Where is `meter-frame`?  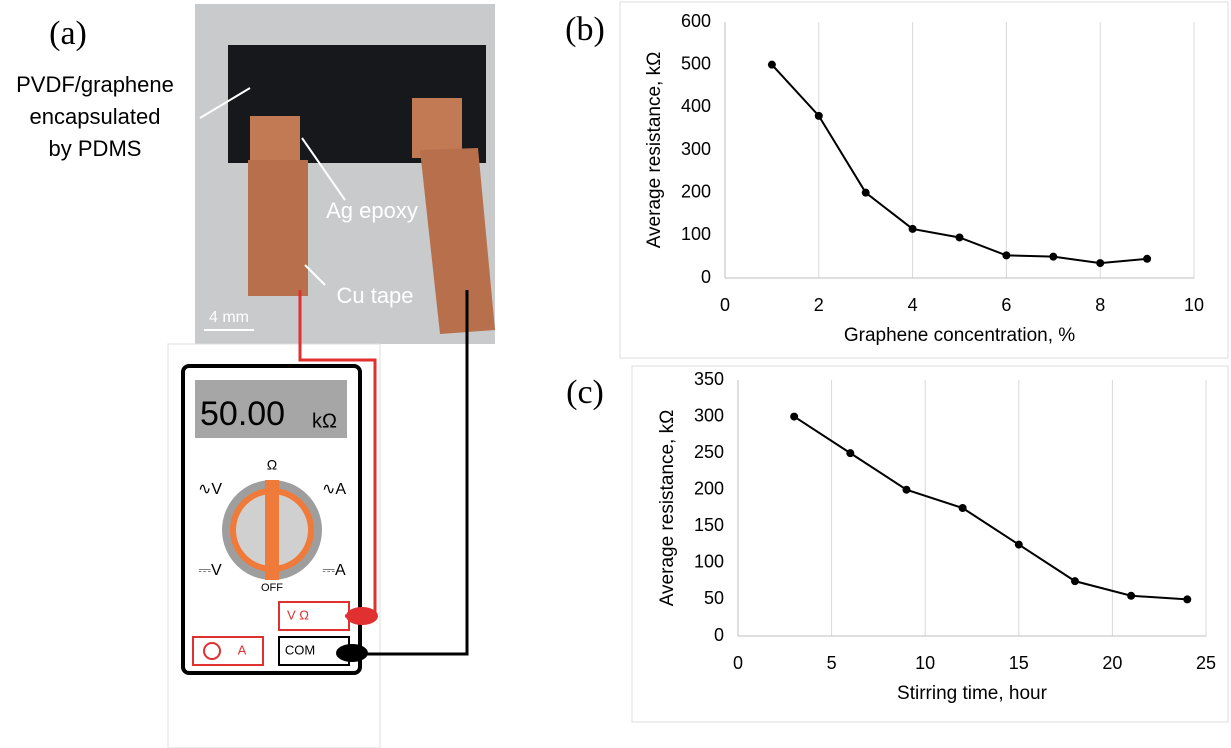 meter-frame is located at coordinates (274, 545).